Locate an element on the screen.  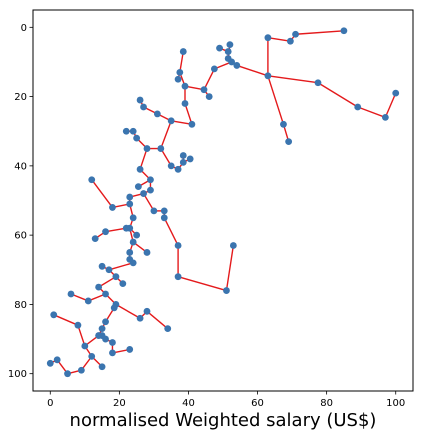
data-point-P22 is located at coordinates (192, 124).